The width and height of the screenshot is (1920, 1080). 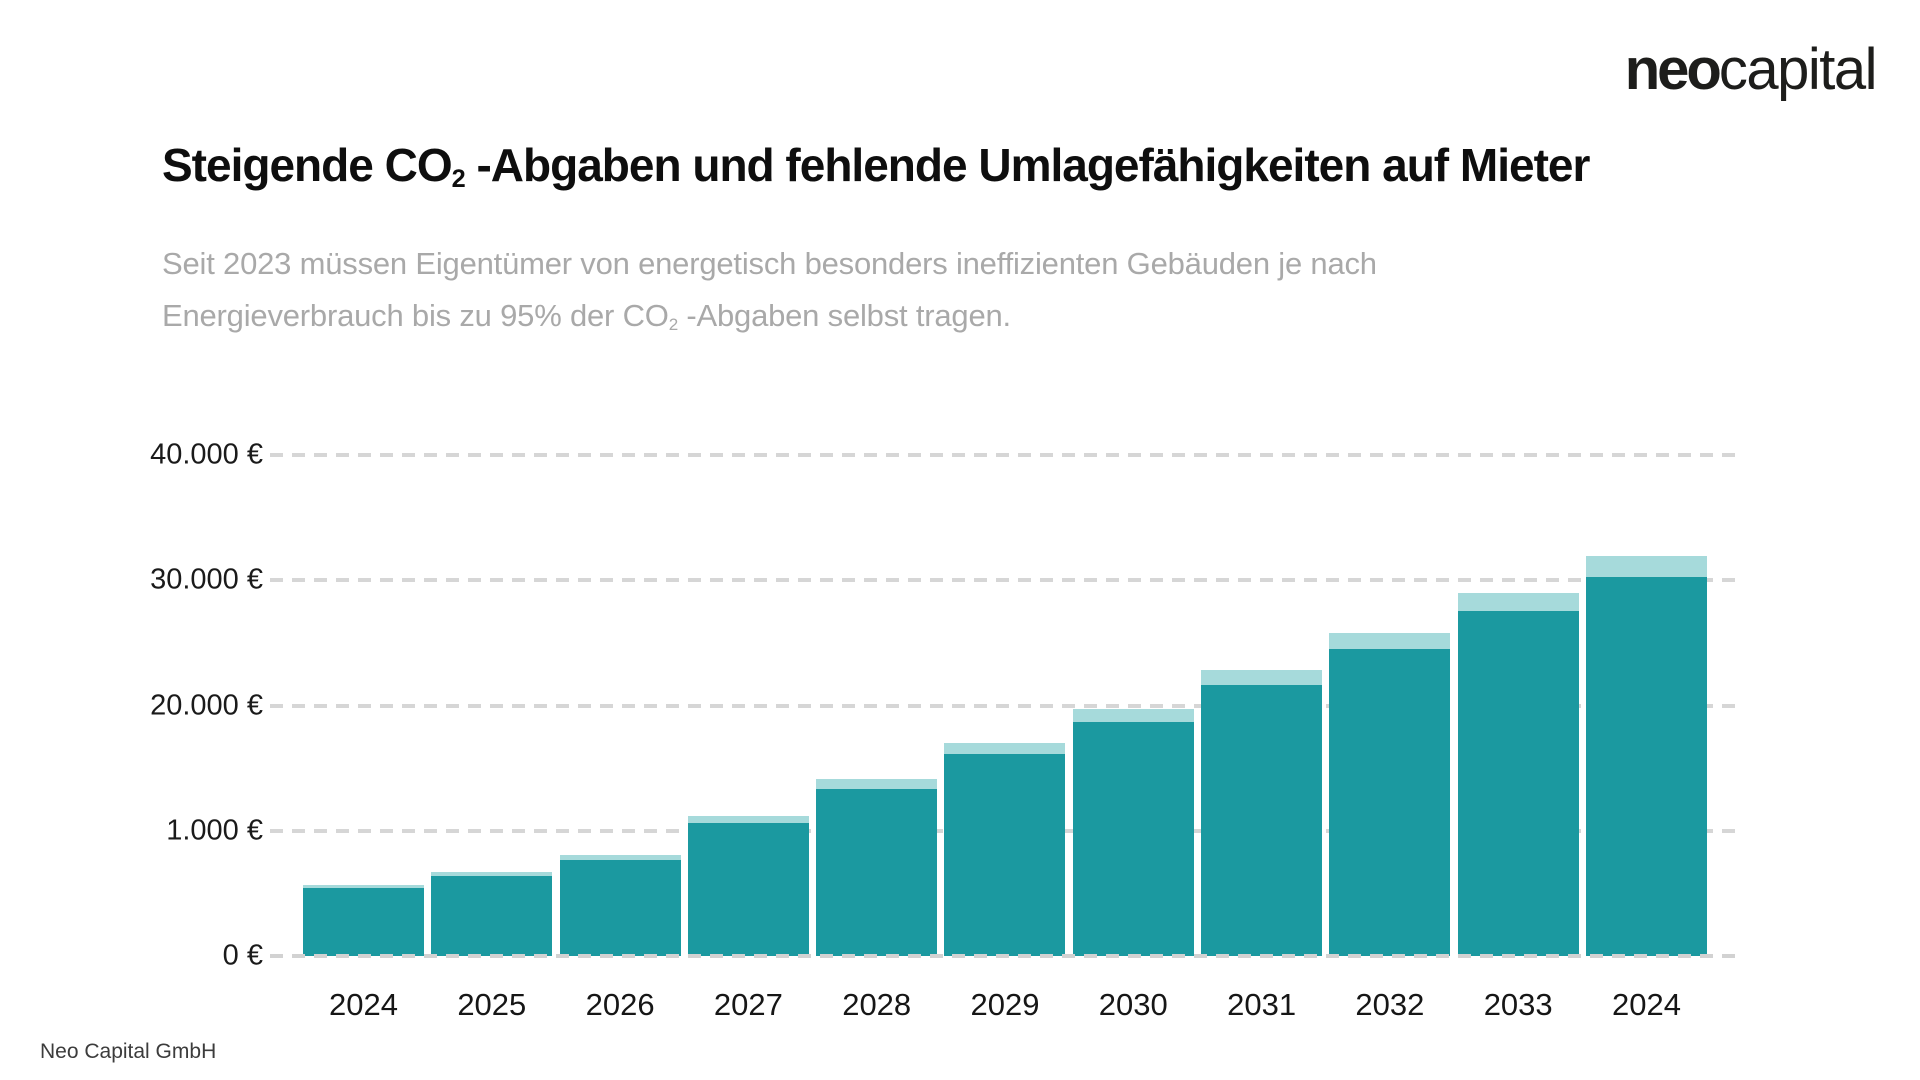 I want to click on bar-2030-6: 2030, so click(x=1133, y=737).